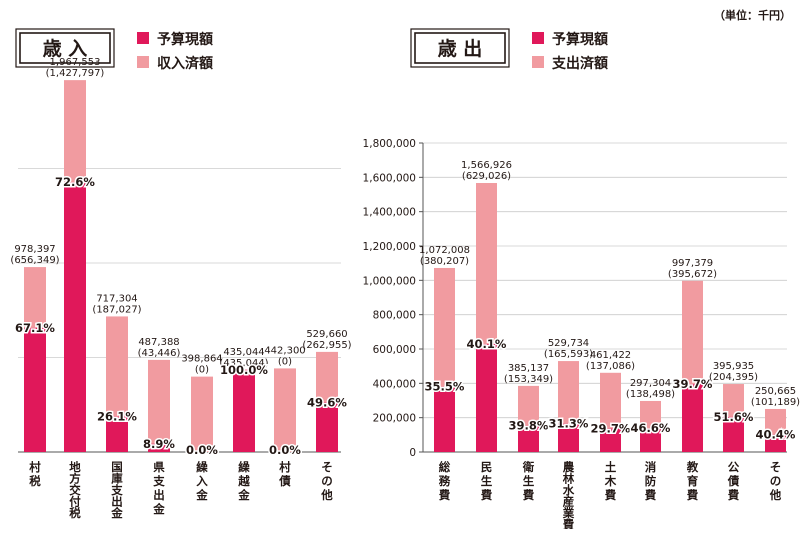  Describe the element at coordinates (284, 350) in the screenshot. I see `revenue-value-label: 442,300` at that location.